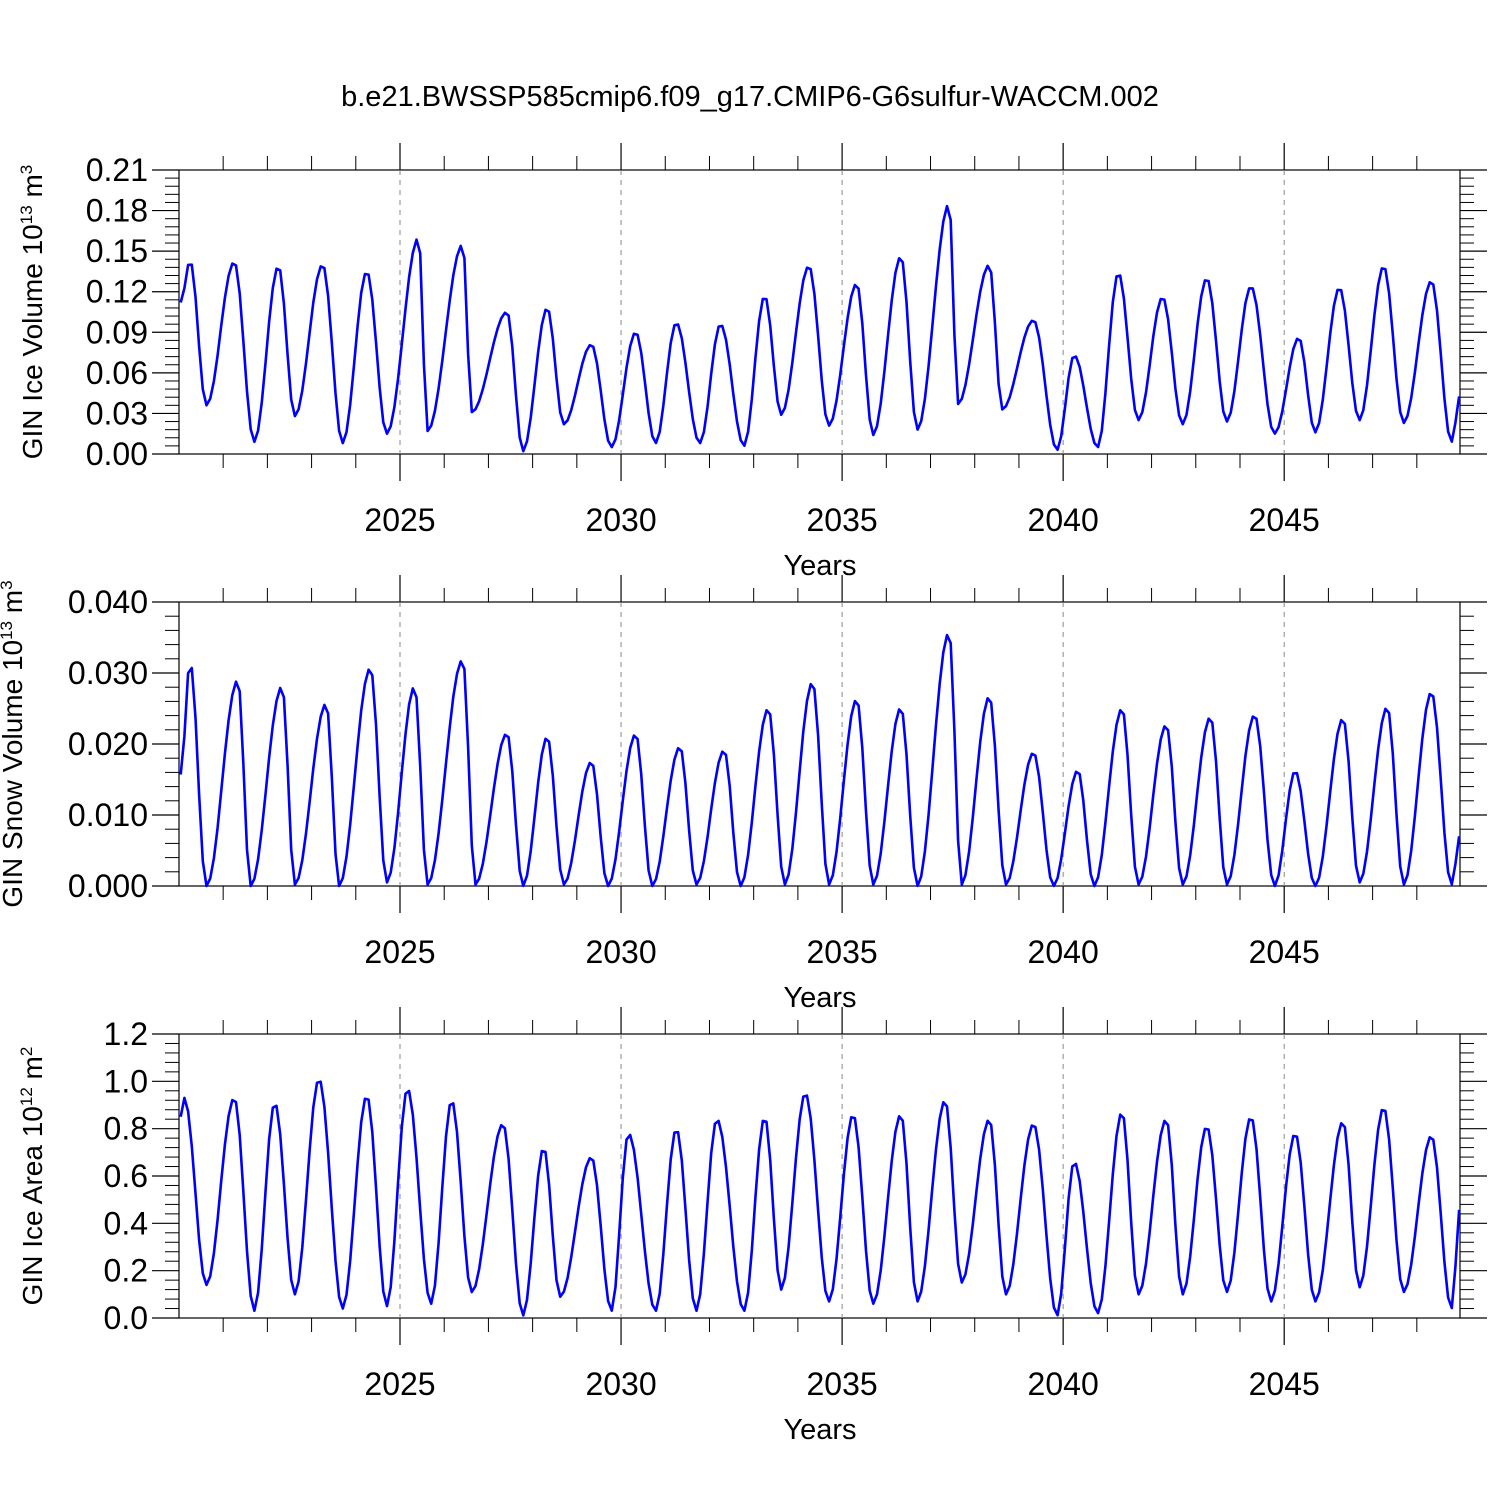 The image size is (1500, 1500). Describe the element at coordinates (117, 211) in the screenshot. I see `y-tick-label: 0.18` at that location.